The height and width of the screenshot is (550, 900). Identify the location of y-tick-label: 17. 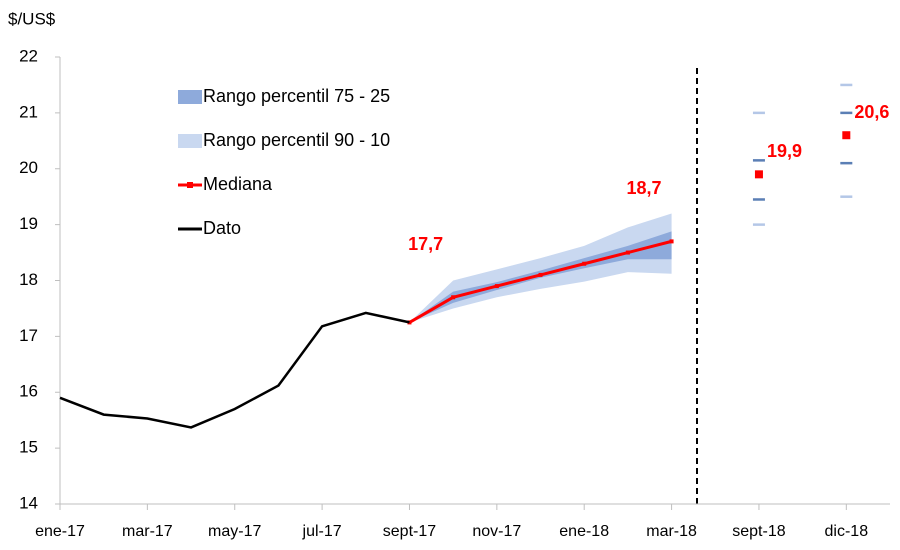
(28, 335).